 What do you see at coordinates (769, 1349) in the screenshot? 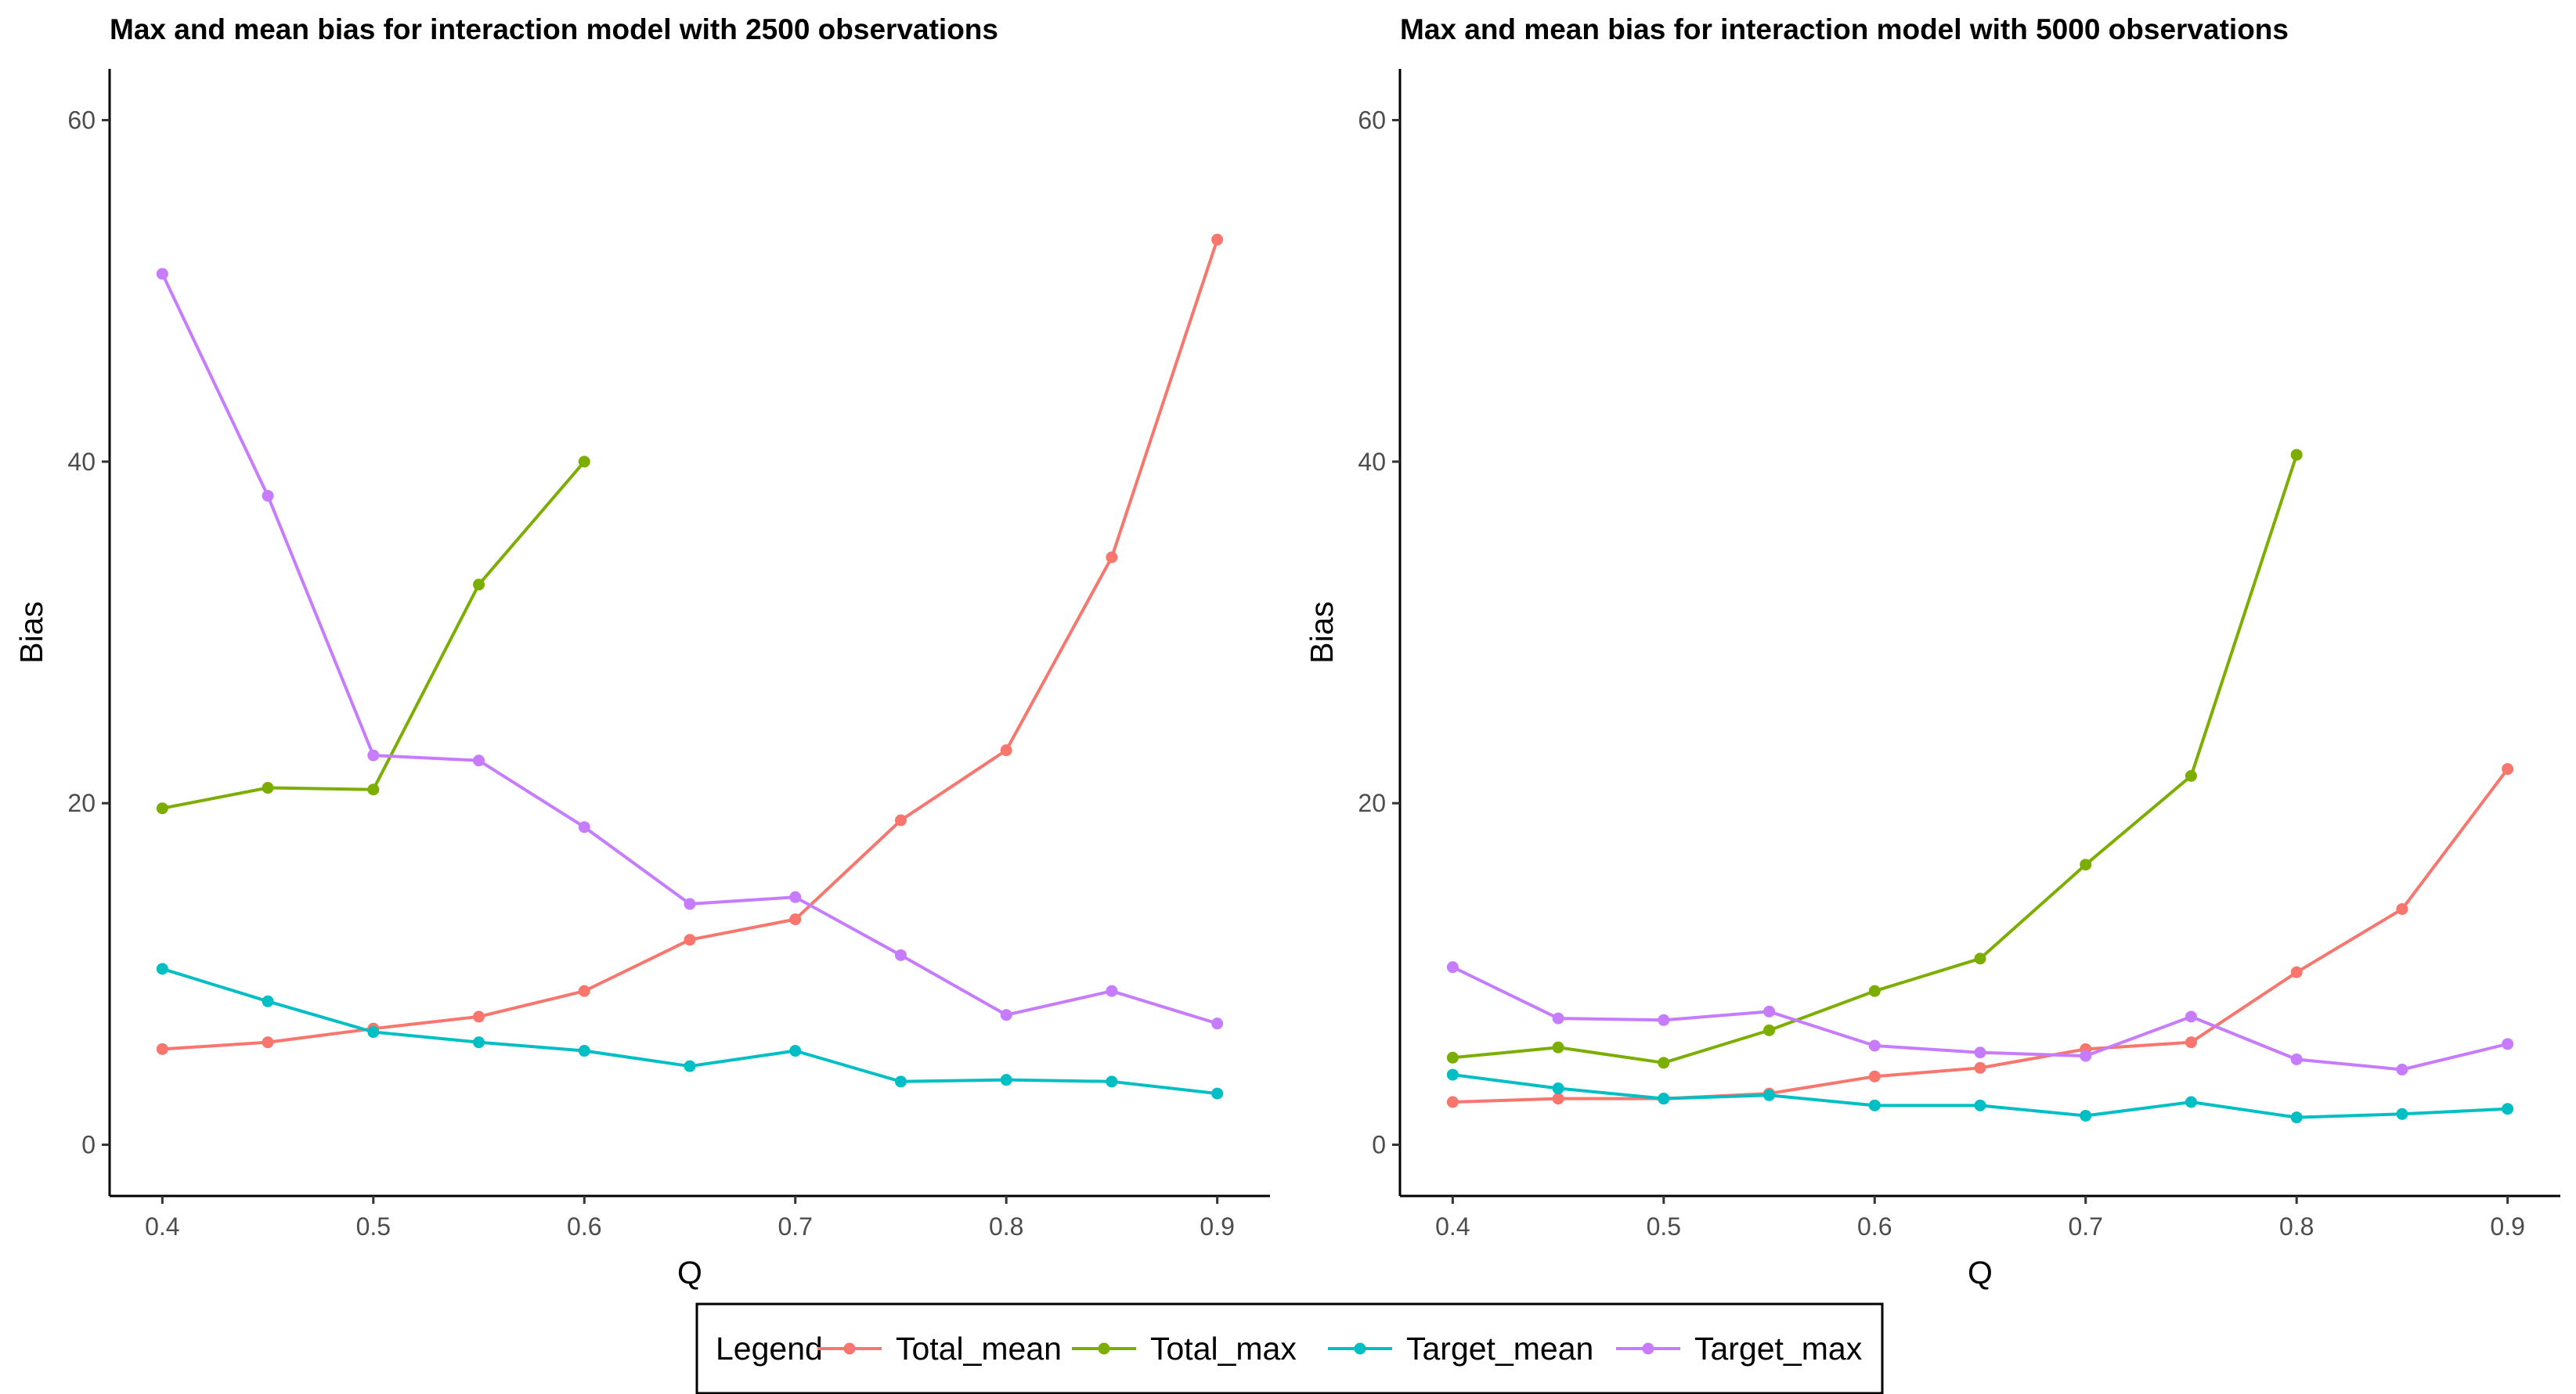
I see `legend-title: Legend` at bounding box center [769, 1349].